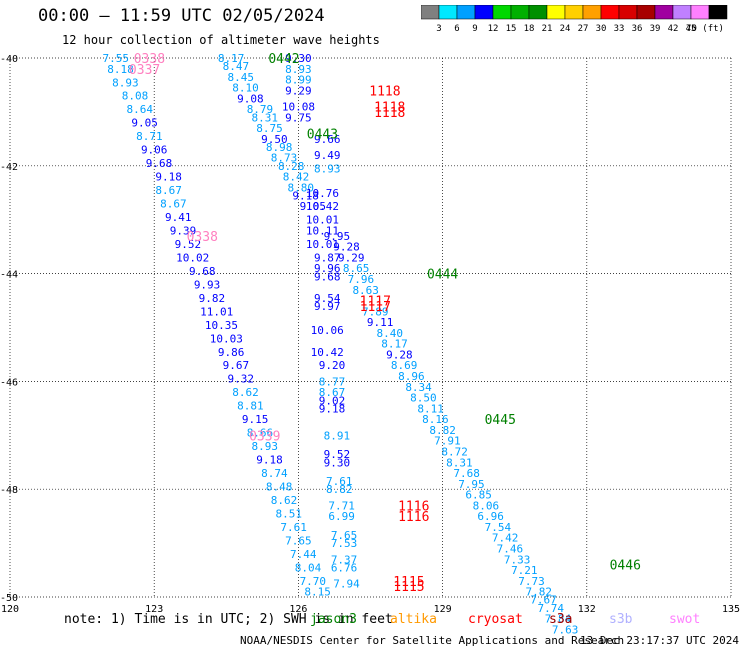 The image size is (740, 650). Describe the element at coordinates (284, 158) in the screenshot. I see `swh-value: 8.73` at that location.